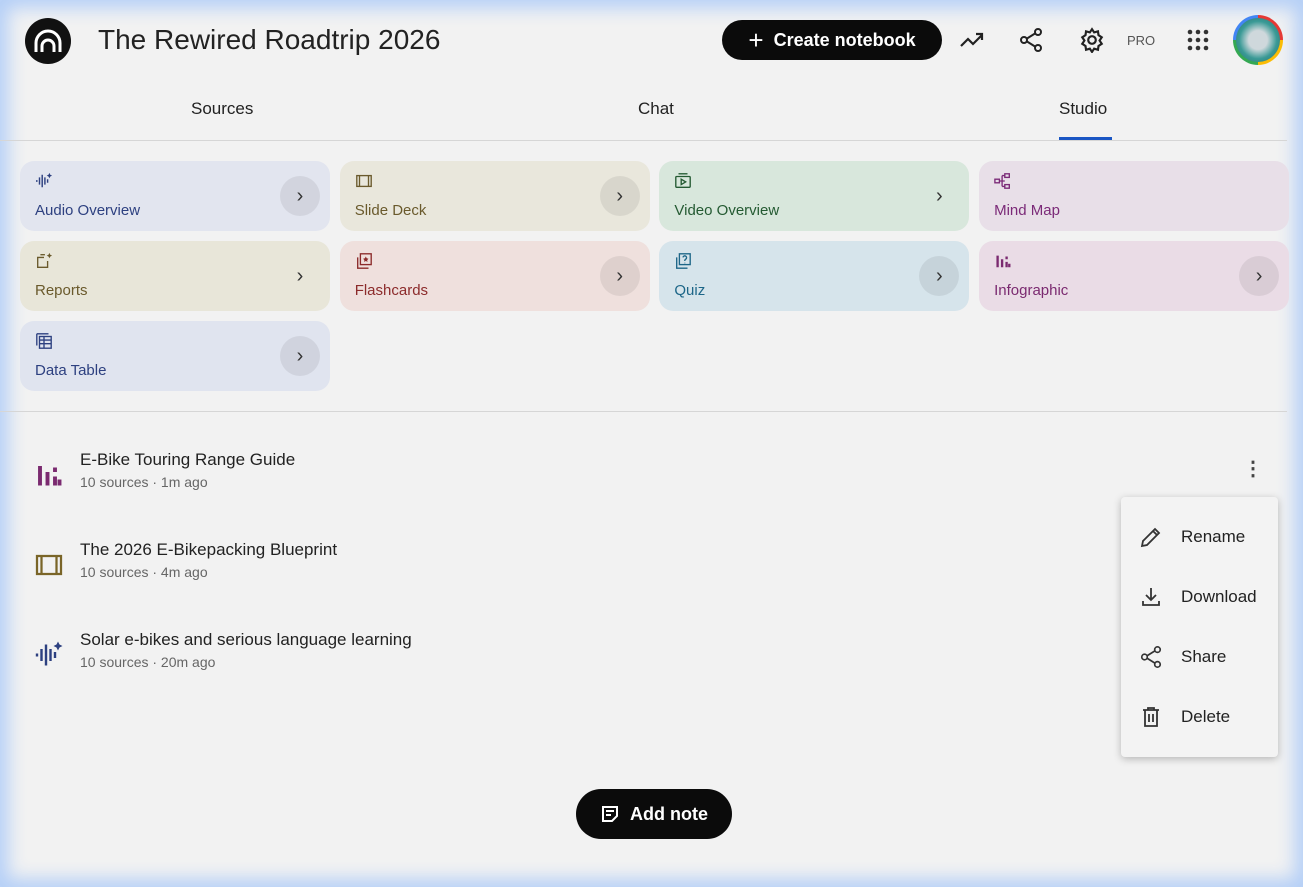  What do you see at coordinates (1031, 290) in the screenshot?
I see `studio-card-label: Infographic` at bounding box center [1031, 290].